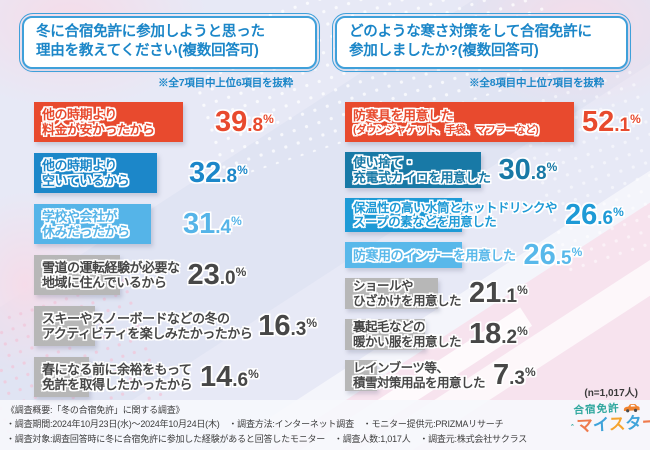  I want to click on bar-label: 使い捨て・ 充電式カイロを用意した, so click(422, 170).